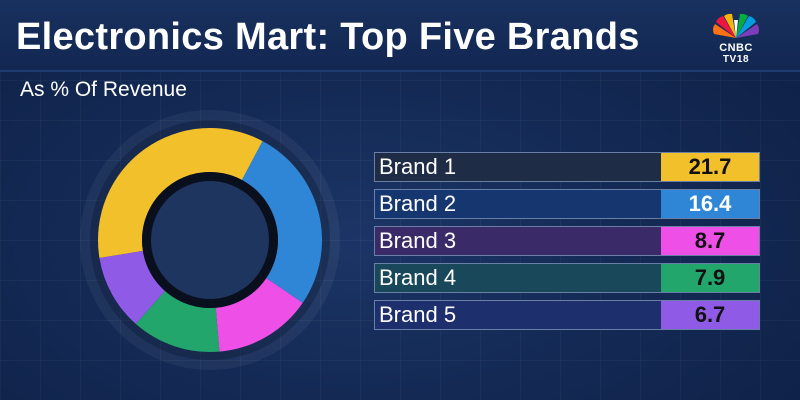 This screenshot has width=800, height=400. I want to click on legend-row-4: Brand 4 7.9, so click(567, 278).